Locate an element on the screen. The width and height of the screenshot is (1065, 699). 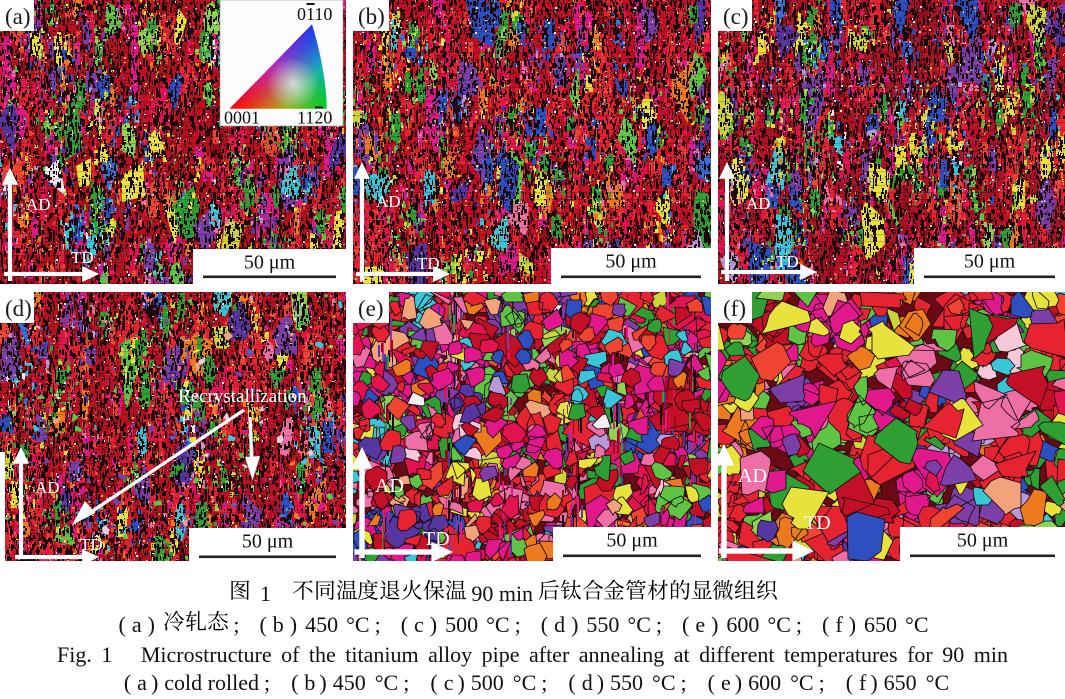
svg-text: 0001 is located at coordinates (242, 118).